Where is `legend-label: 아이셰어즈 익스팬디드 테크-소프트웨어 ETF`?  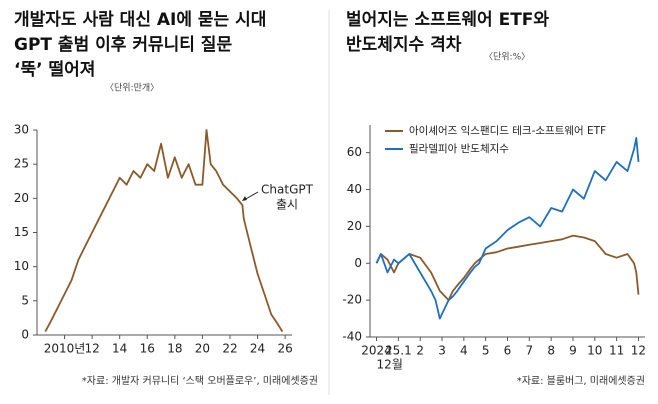 legend-label: 아이셰어즈 익스팬디드 테크-소프트웨어 ETF is located at coordinates (507, 131).